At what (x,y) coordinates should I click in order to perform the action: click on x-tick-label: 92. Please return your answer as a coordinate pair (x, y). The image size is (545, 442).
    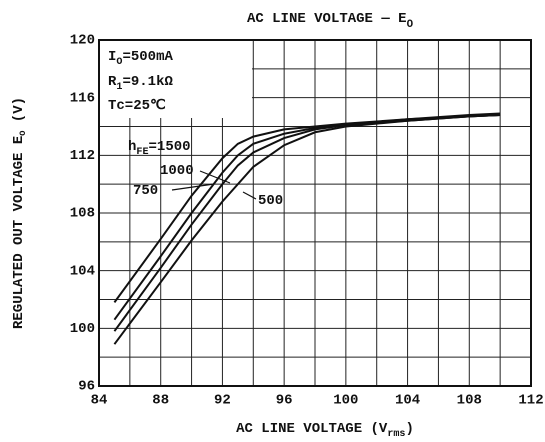
    Looking at the image, I should click on (222, 401).